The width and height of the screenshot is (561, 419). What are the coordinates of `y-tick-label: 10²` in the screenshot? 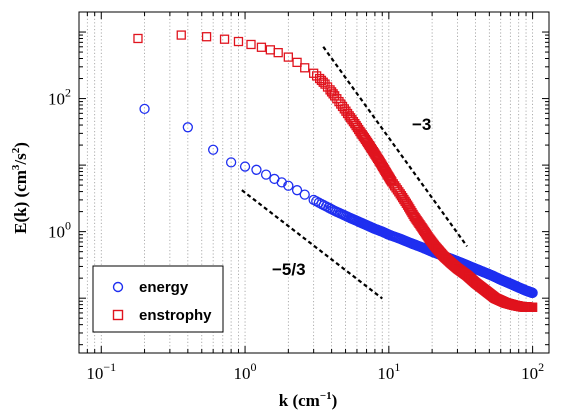 It's located at (59, 97).